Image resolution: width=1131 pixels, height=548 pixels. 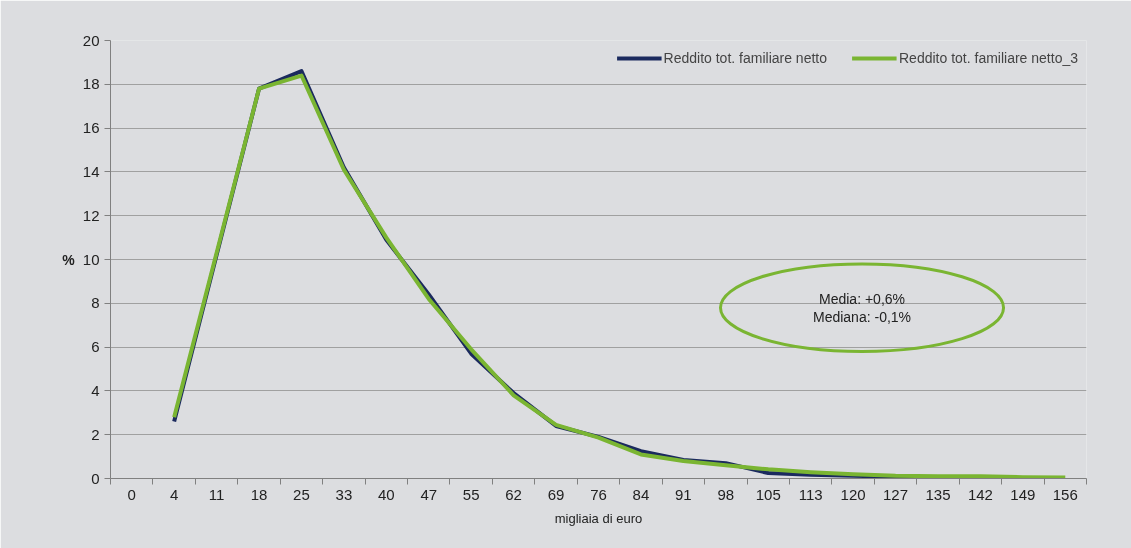 What do you see at coordinates (980, 494) in the screenshot?
I see `x-tick-label: 142` at bounding box center [980, 494].